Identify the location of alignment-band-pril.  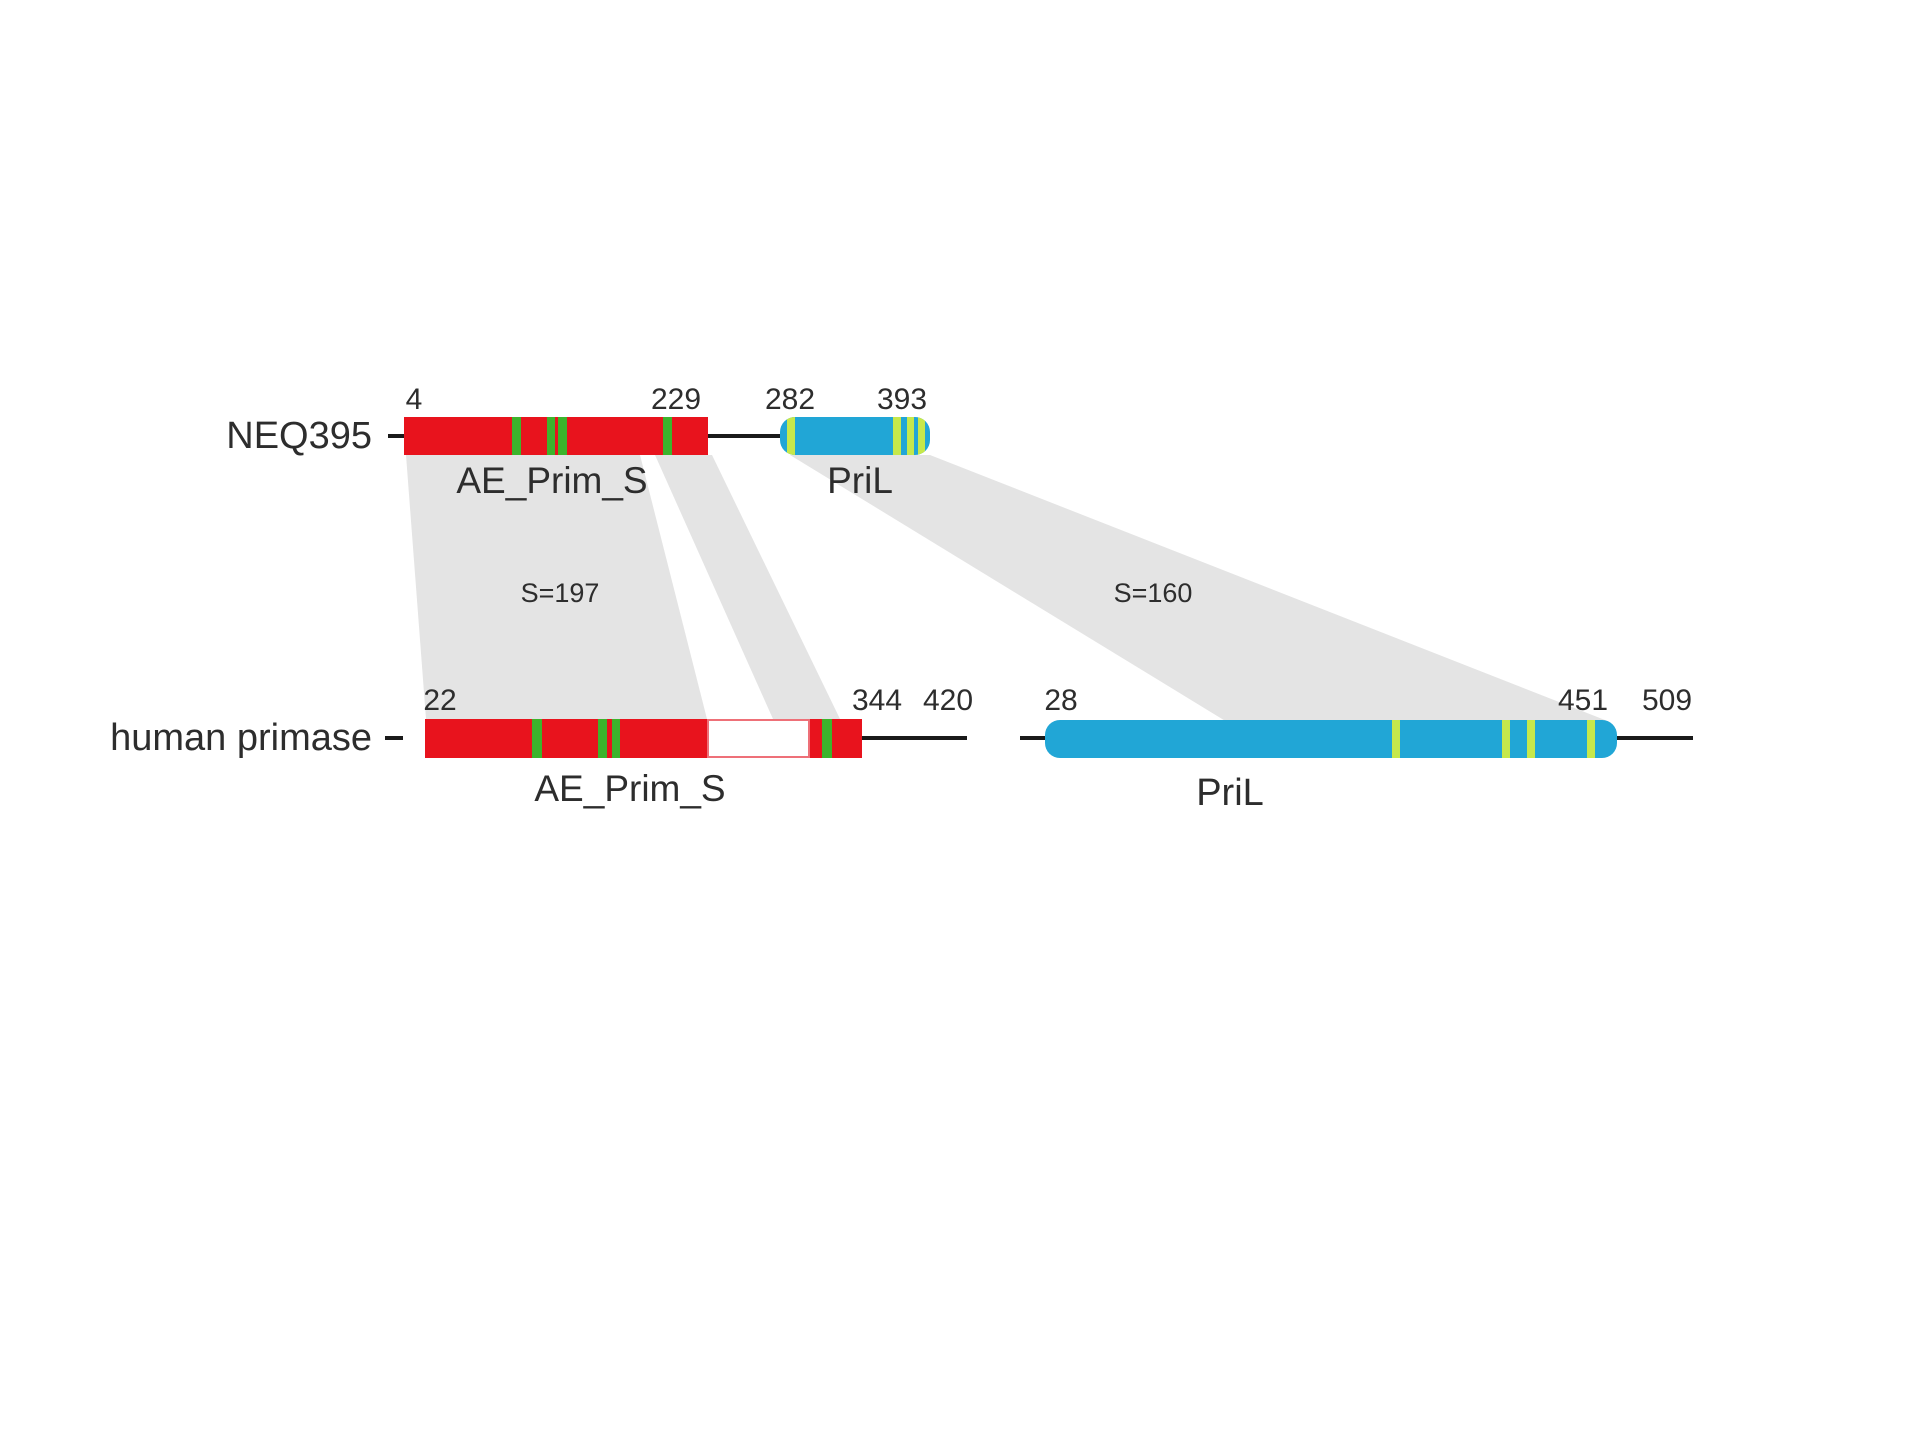
(1200, 588).